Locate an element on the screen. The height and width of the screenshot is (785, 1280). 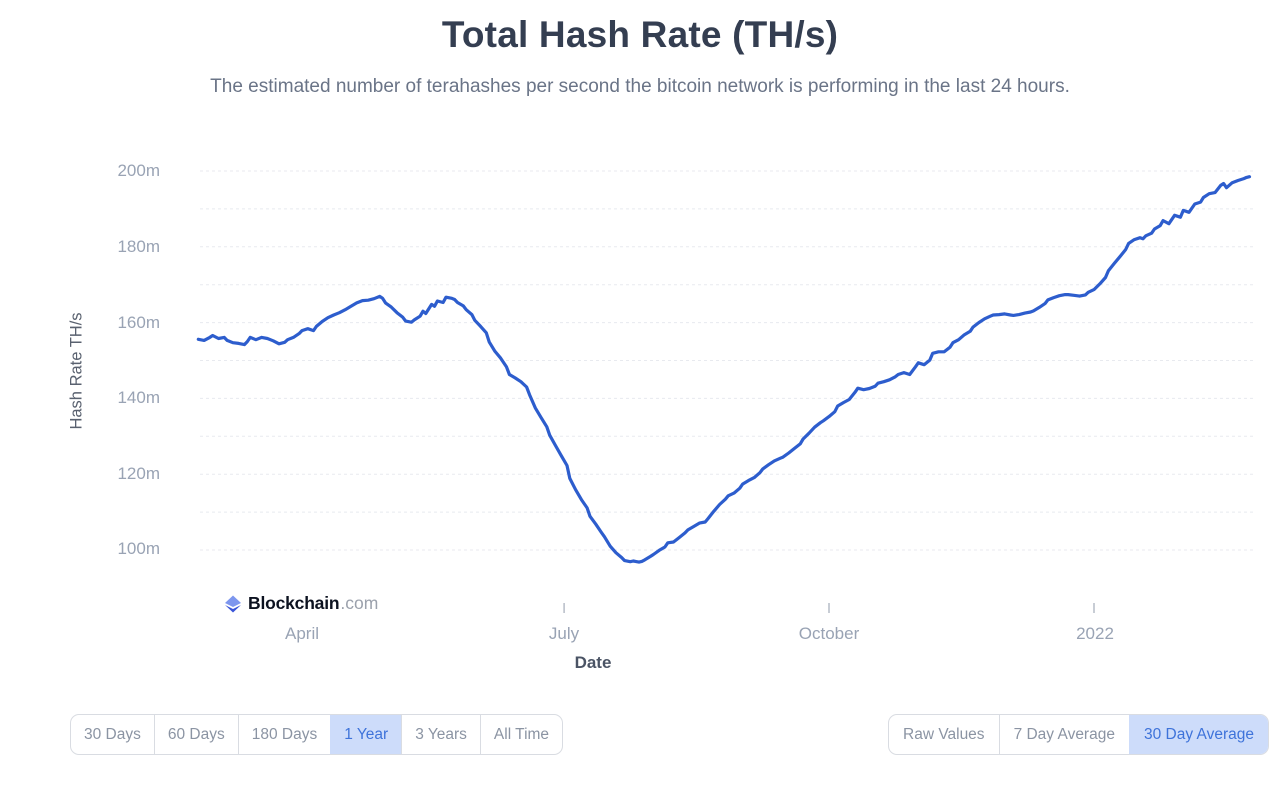
x-tick-label: April is located at coordinates (302, 633).